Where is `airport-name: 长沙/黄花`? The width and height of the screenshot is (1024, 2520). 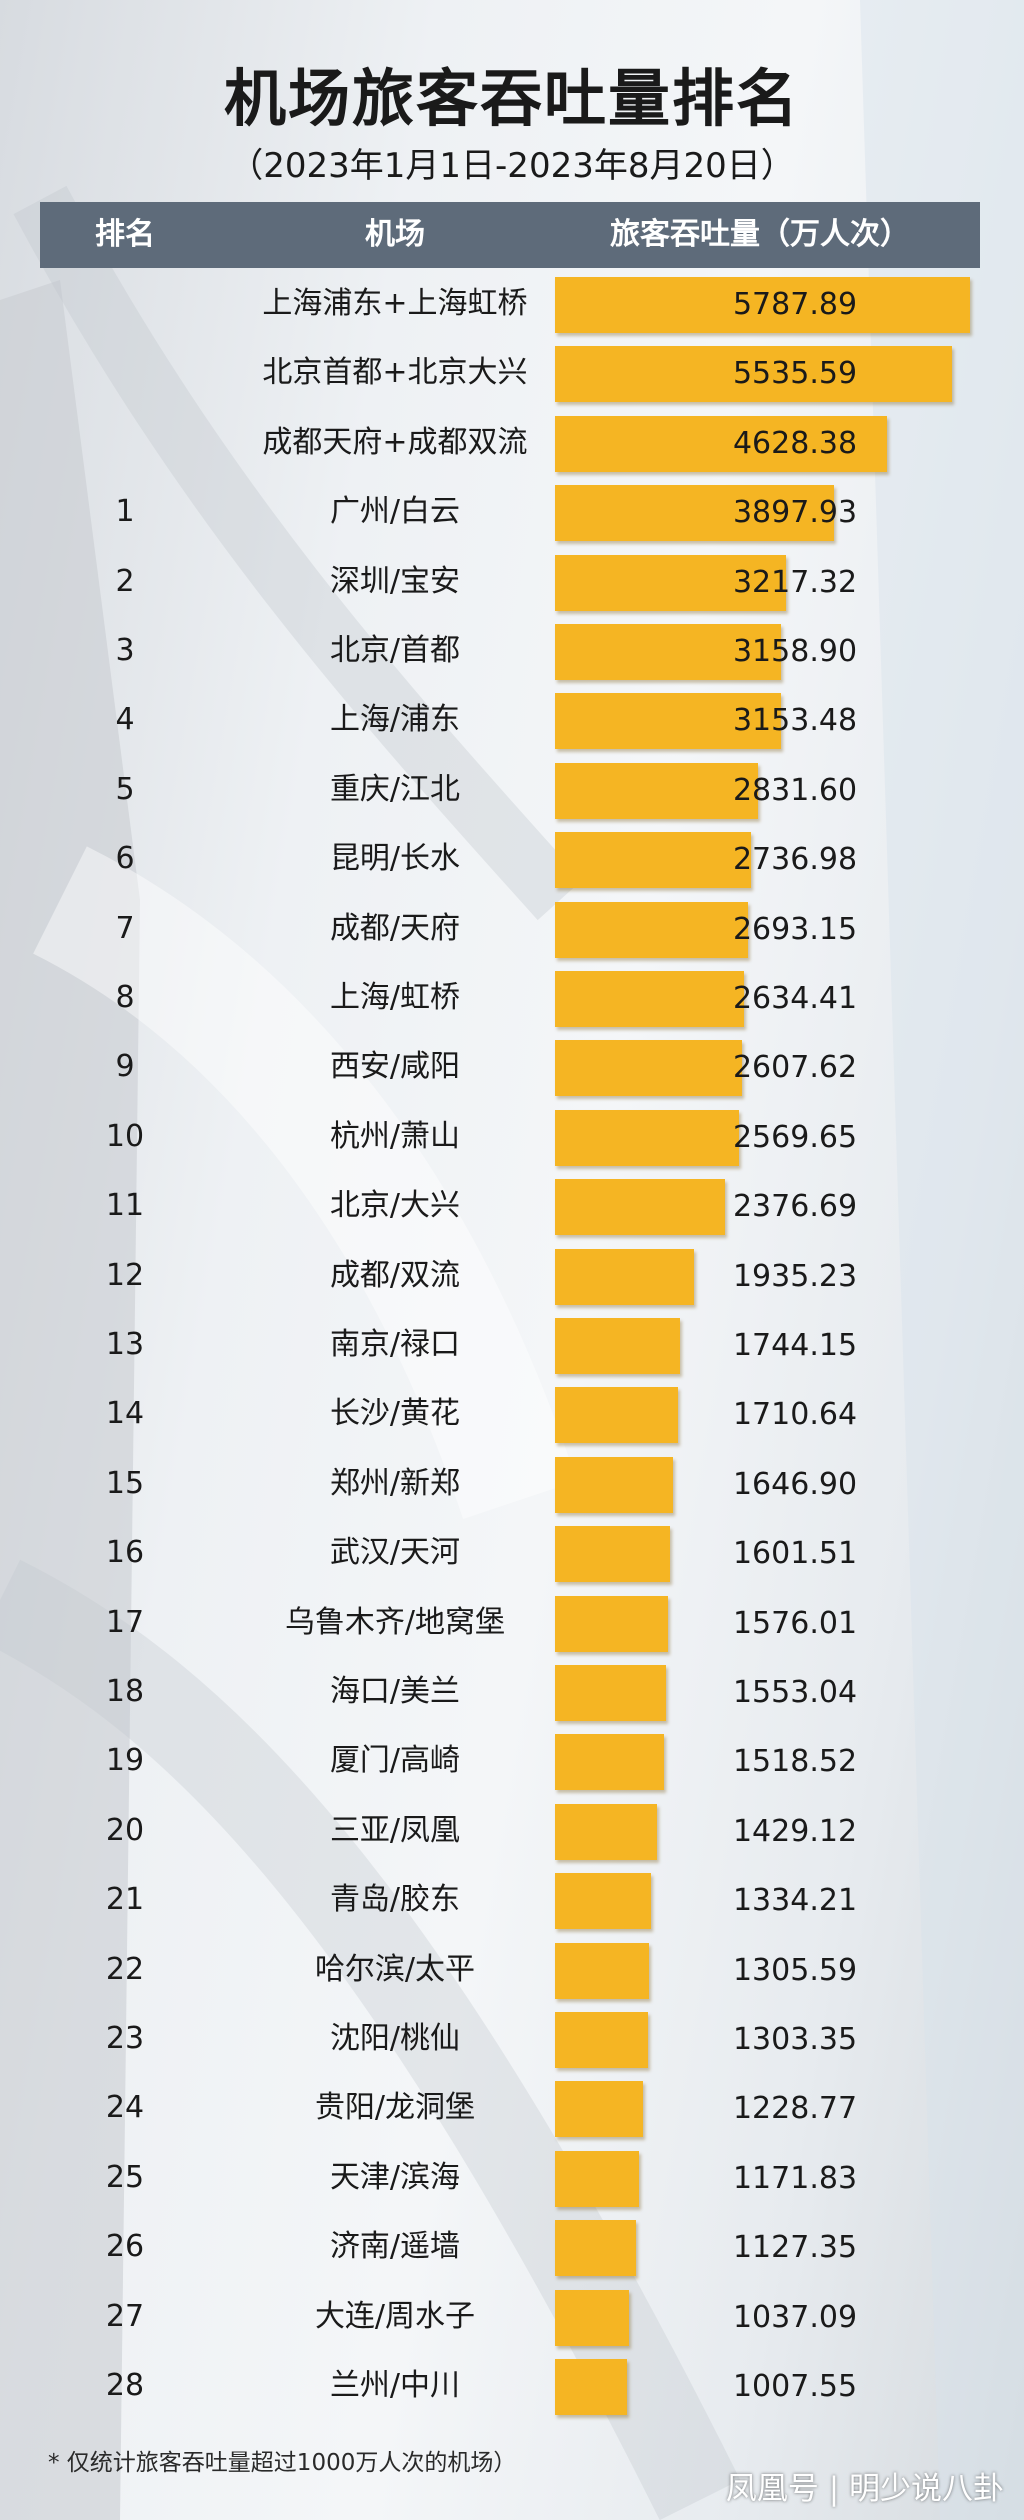 airport-name: 长沙/黄花 is located at coordinates (395, 1414).